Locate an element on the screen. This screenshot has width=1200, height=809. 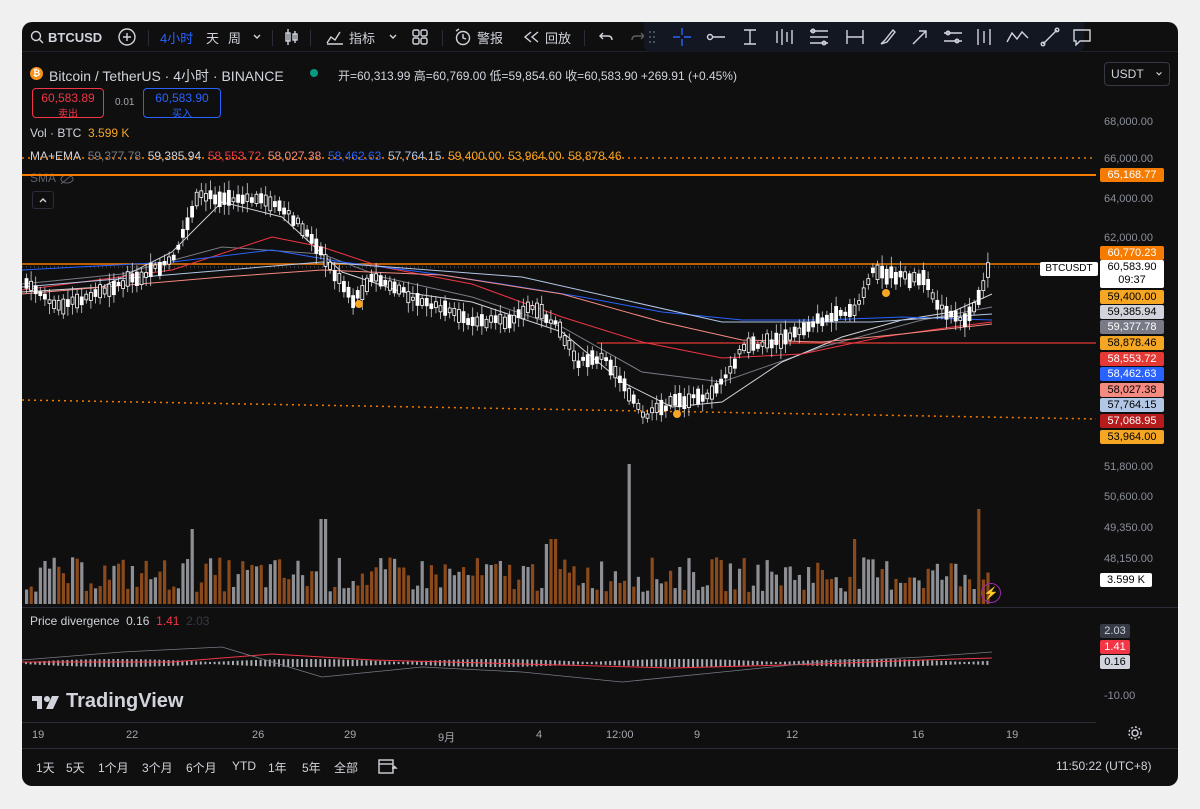
price-level-tag: 58,553.72 is located at coordinates (1132, 359).